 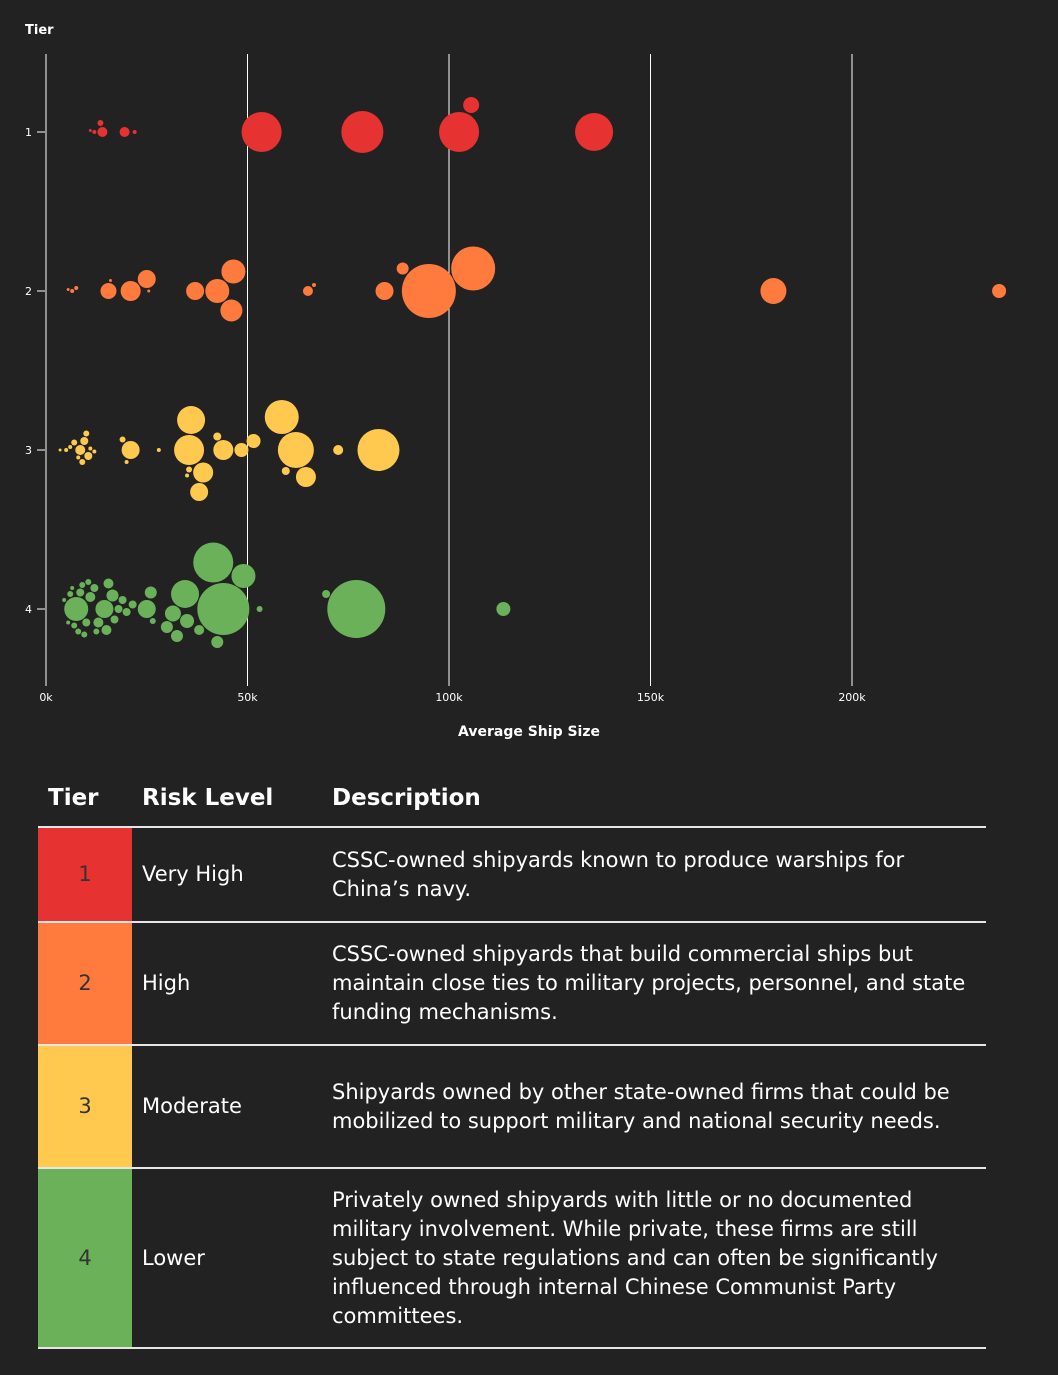 I want to click on y-axis-title: Tier, so click(x=39, y=30).